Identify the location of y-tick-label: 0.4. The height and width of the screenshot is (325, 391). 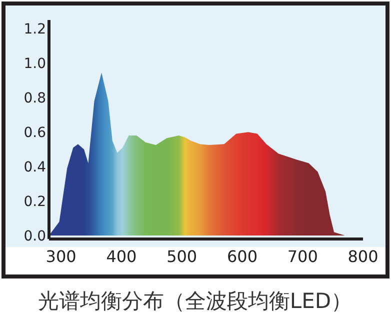
(35, 168).